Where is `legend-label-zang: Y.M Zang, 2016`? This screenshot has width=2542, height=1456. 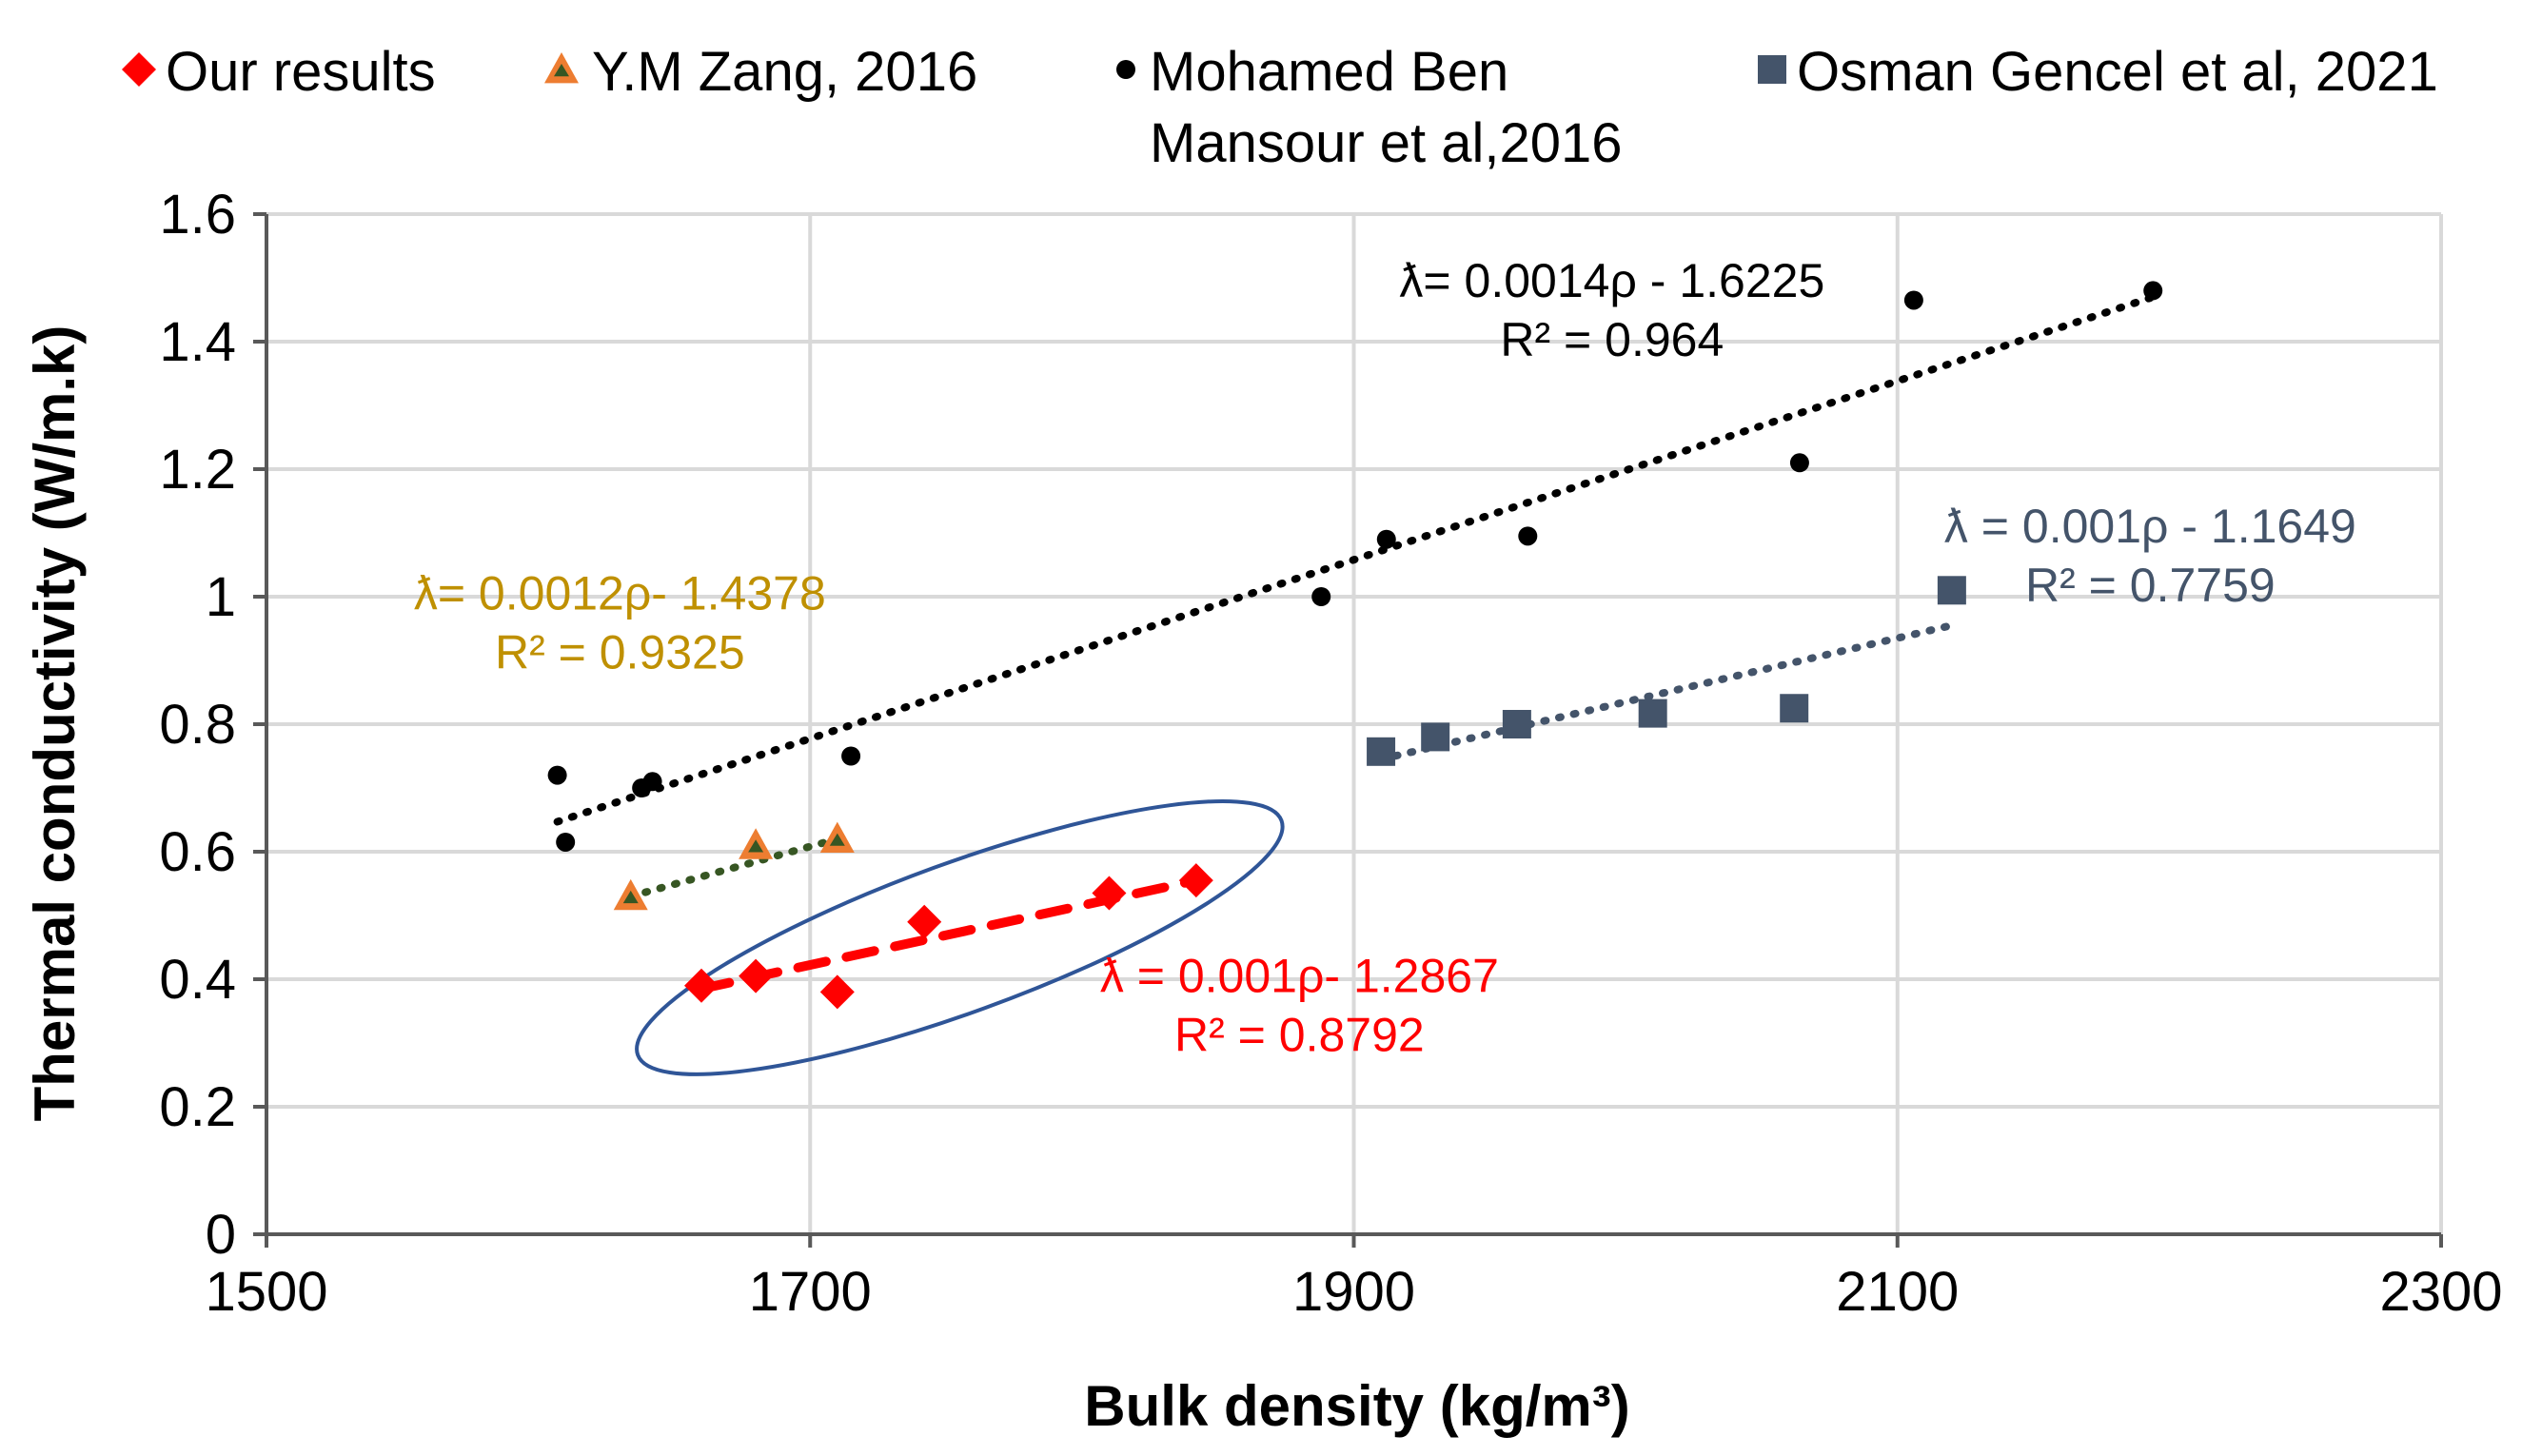 legend-label-zang: Y.M Zang, 2016 is located at coordinates (784, 72).